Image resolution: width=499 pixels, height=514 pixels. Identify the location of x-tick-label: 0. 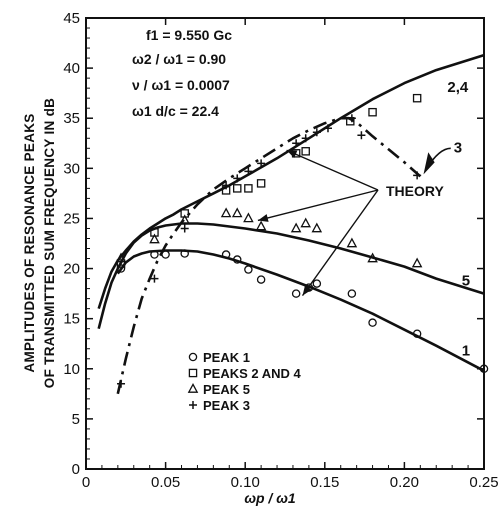
(86, 482).